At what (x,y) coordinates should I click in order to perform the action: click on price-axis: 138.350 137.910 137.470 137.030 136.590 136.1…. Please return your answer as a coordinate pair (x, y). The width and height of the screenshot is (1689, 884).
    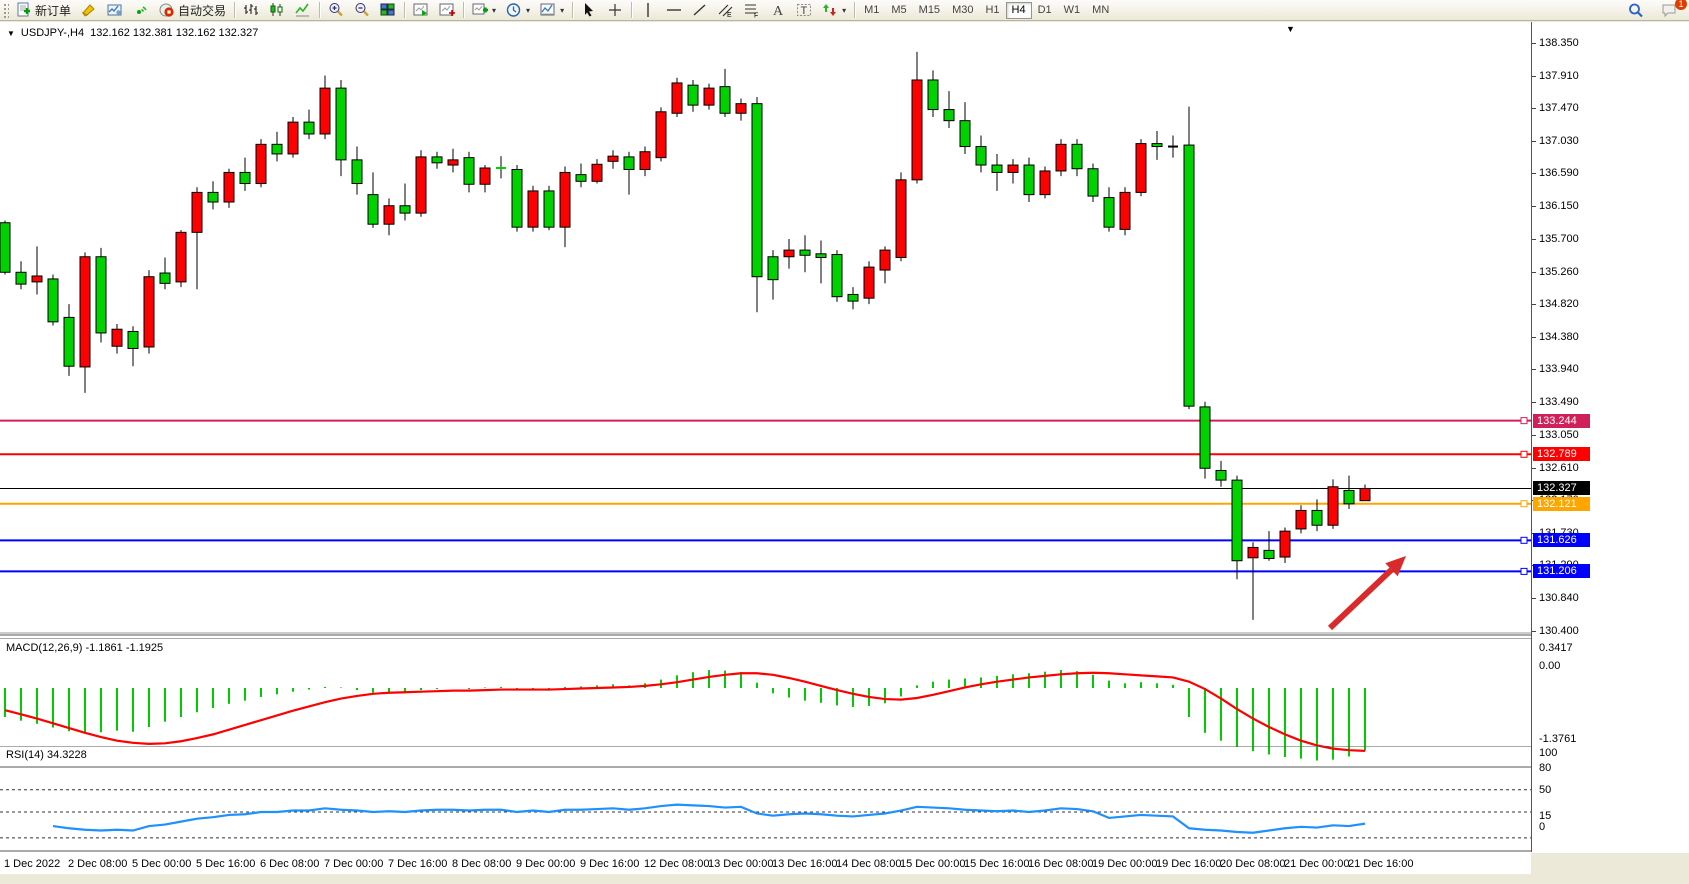
    Looking at the image, I should click on (1610, 437).